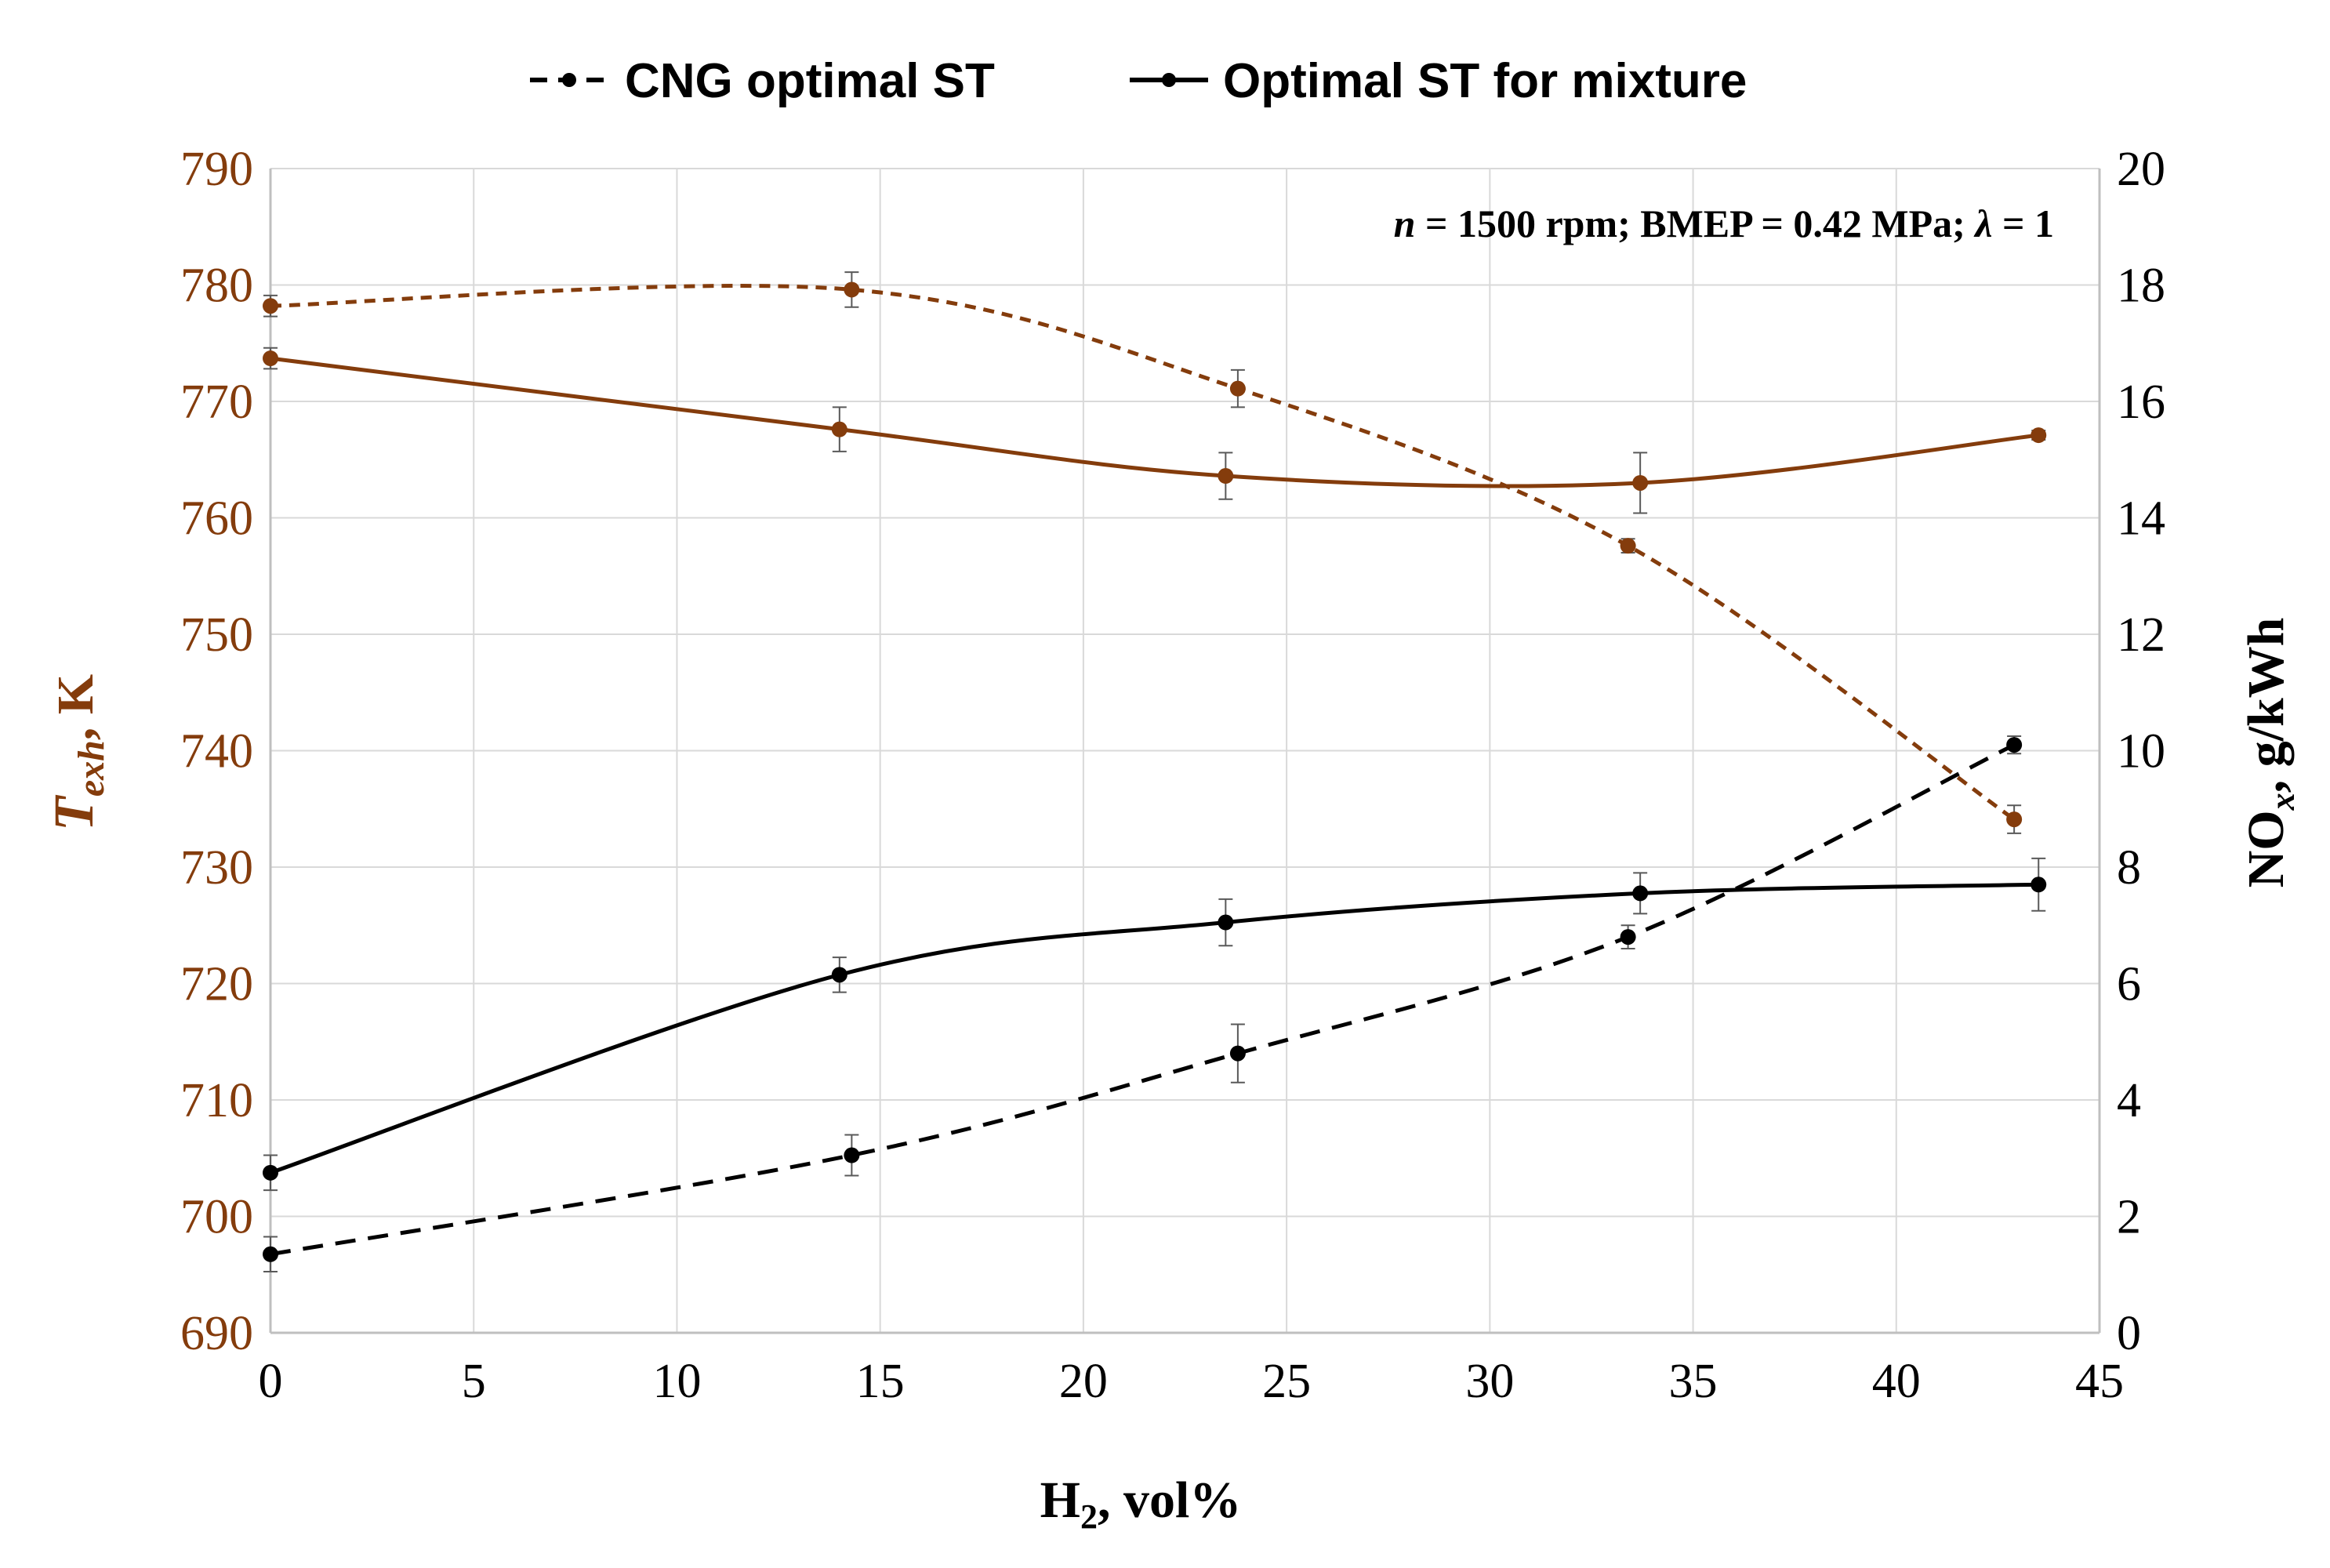  Describe the element at coordinates (217, 1217) in the screenshot. I see `y-left-tick-label: 700` at that location.